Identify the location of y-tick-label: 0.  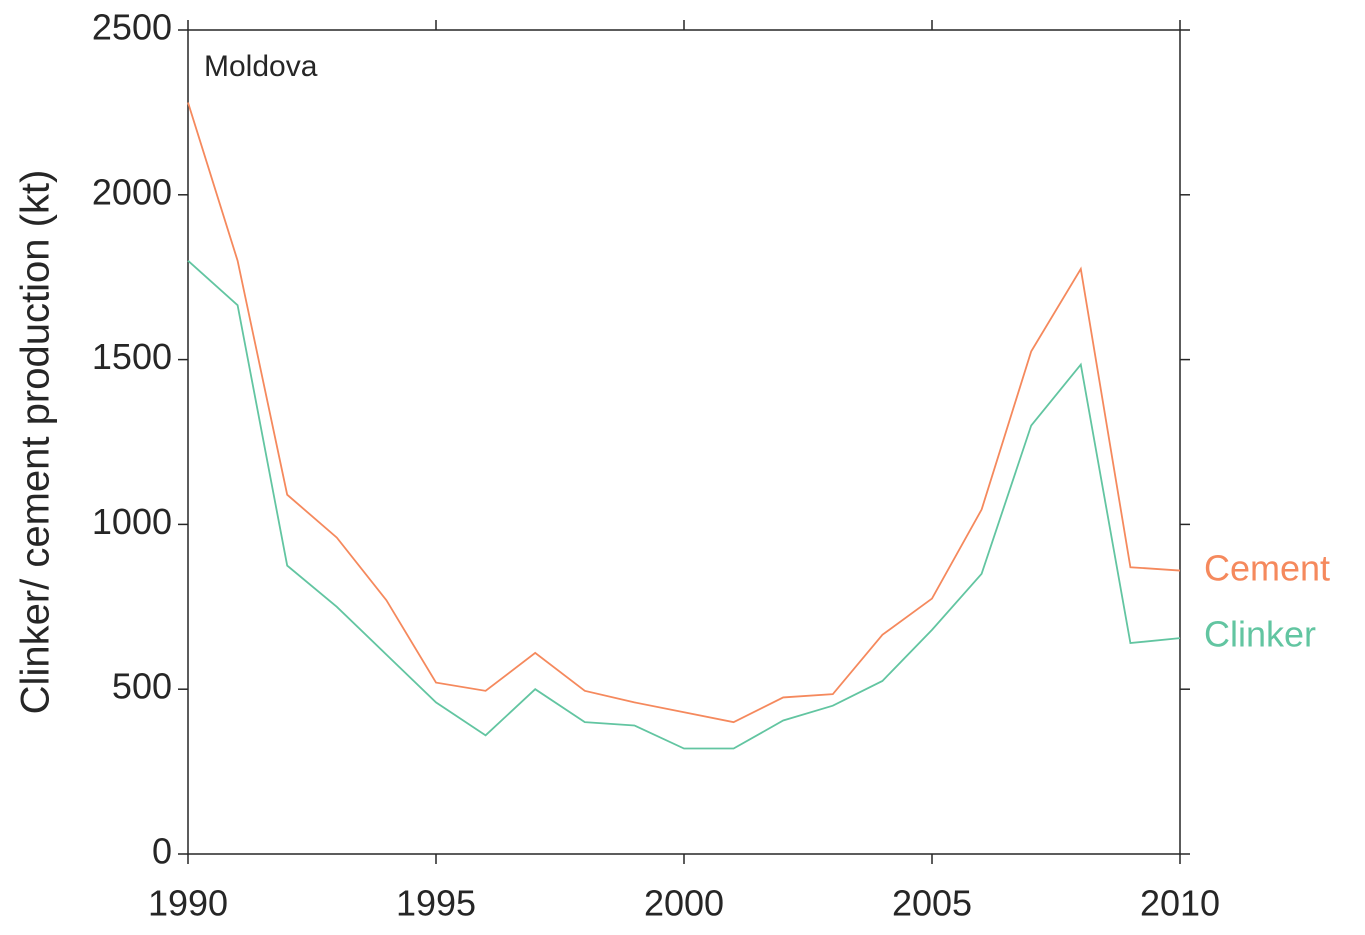
(162, 851).